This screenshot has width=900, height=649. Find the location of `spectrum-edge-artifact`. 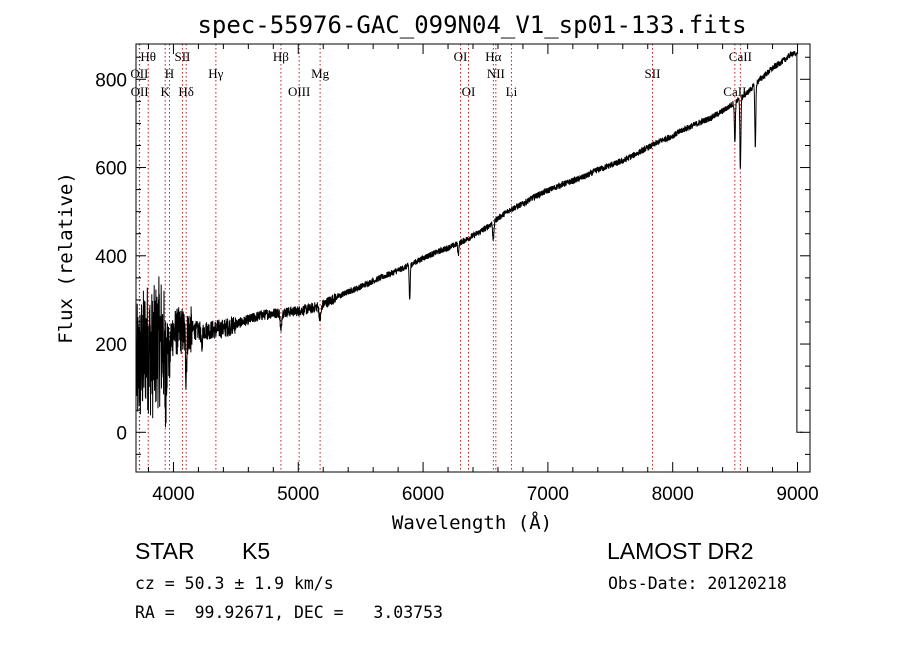

spectrum-edge-artifact is located at coordinates (799, 241).